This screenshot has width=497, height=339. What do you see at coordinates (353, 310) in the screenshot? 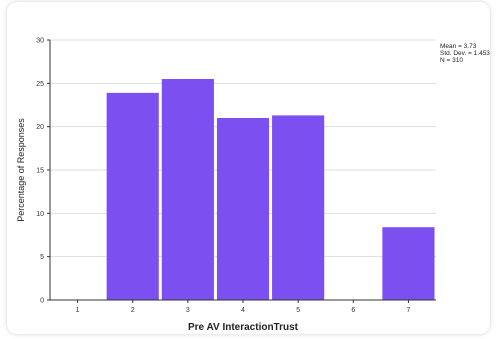
I see `x-tick-label: 6` at bounding box center [353, 310].